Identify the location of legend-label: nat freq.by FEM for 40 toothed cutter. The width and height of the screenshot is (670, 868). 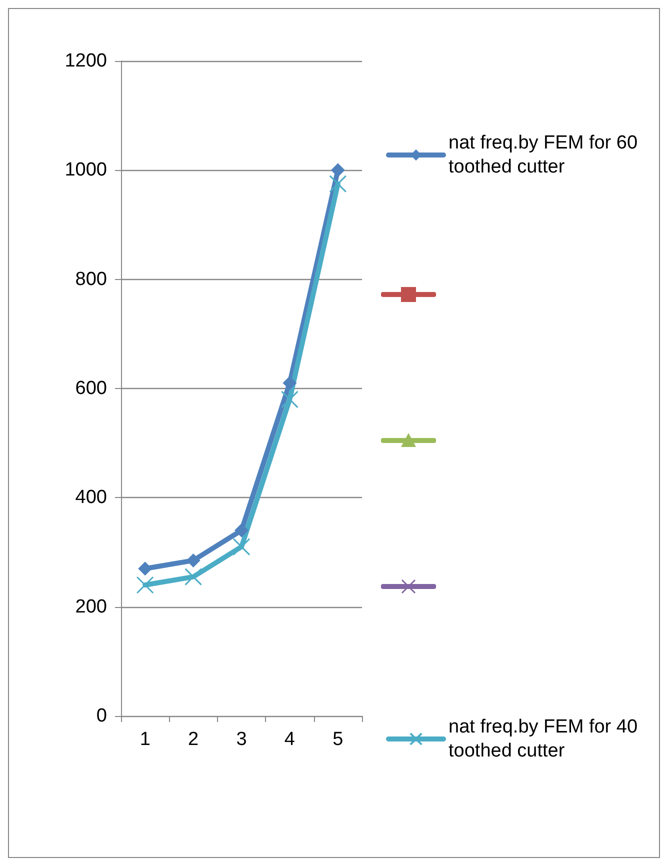
(545, 739).